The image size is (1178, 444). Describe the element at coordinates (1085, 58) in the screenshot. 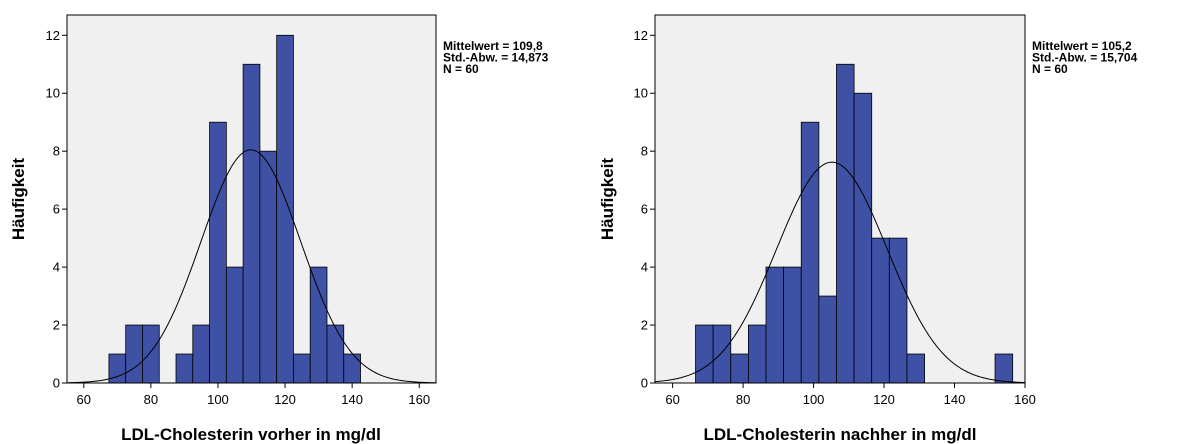

I see `stats-sd: Std.-Abw. = 15,704` at that location.